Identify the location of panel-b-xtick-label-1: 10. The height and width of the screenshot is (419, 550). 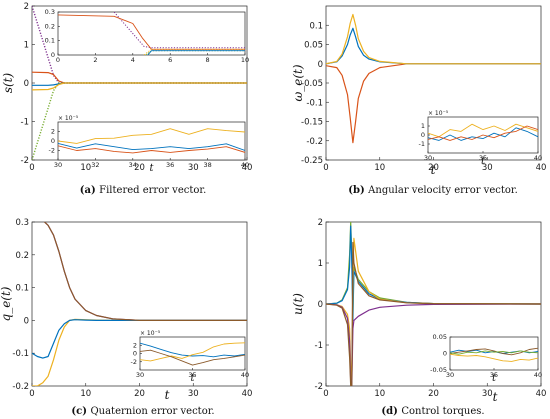
(379, 168).